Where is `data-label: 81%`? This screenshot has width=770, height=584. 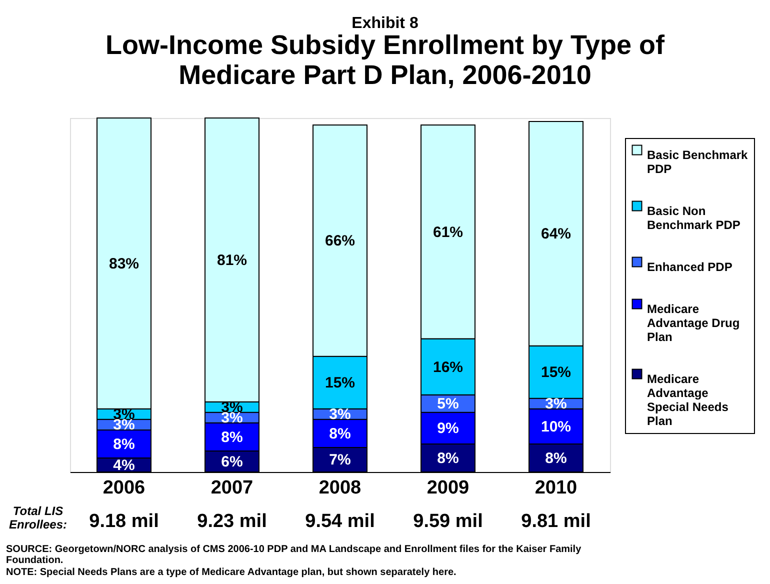 data-label: 81% is located at coordinates (232, 260).